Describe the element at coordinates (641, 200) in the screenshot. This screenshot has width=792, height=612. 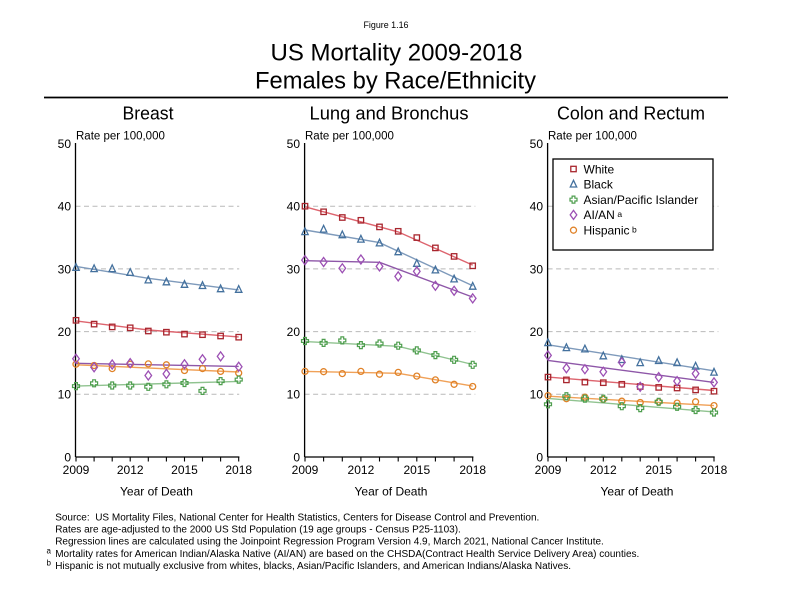
I see `svg-text: Asian/Pacific Islander` at that location.